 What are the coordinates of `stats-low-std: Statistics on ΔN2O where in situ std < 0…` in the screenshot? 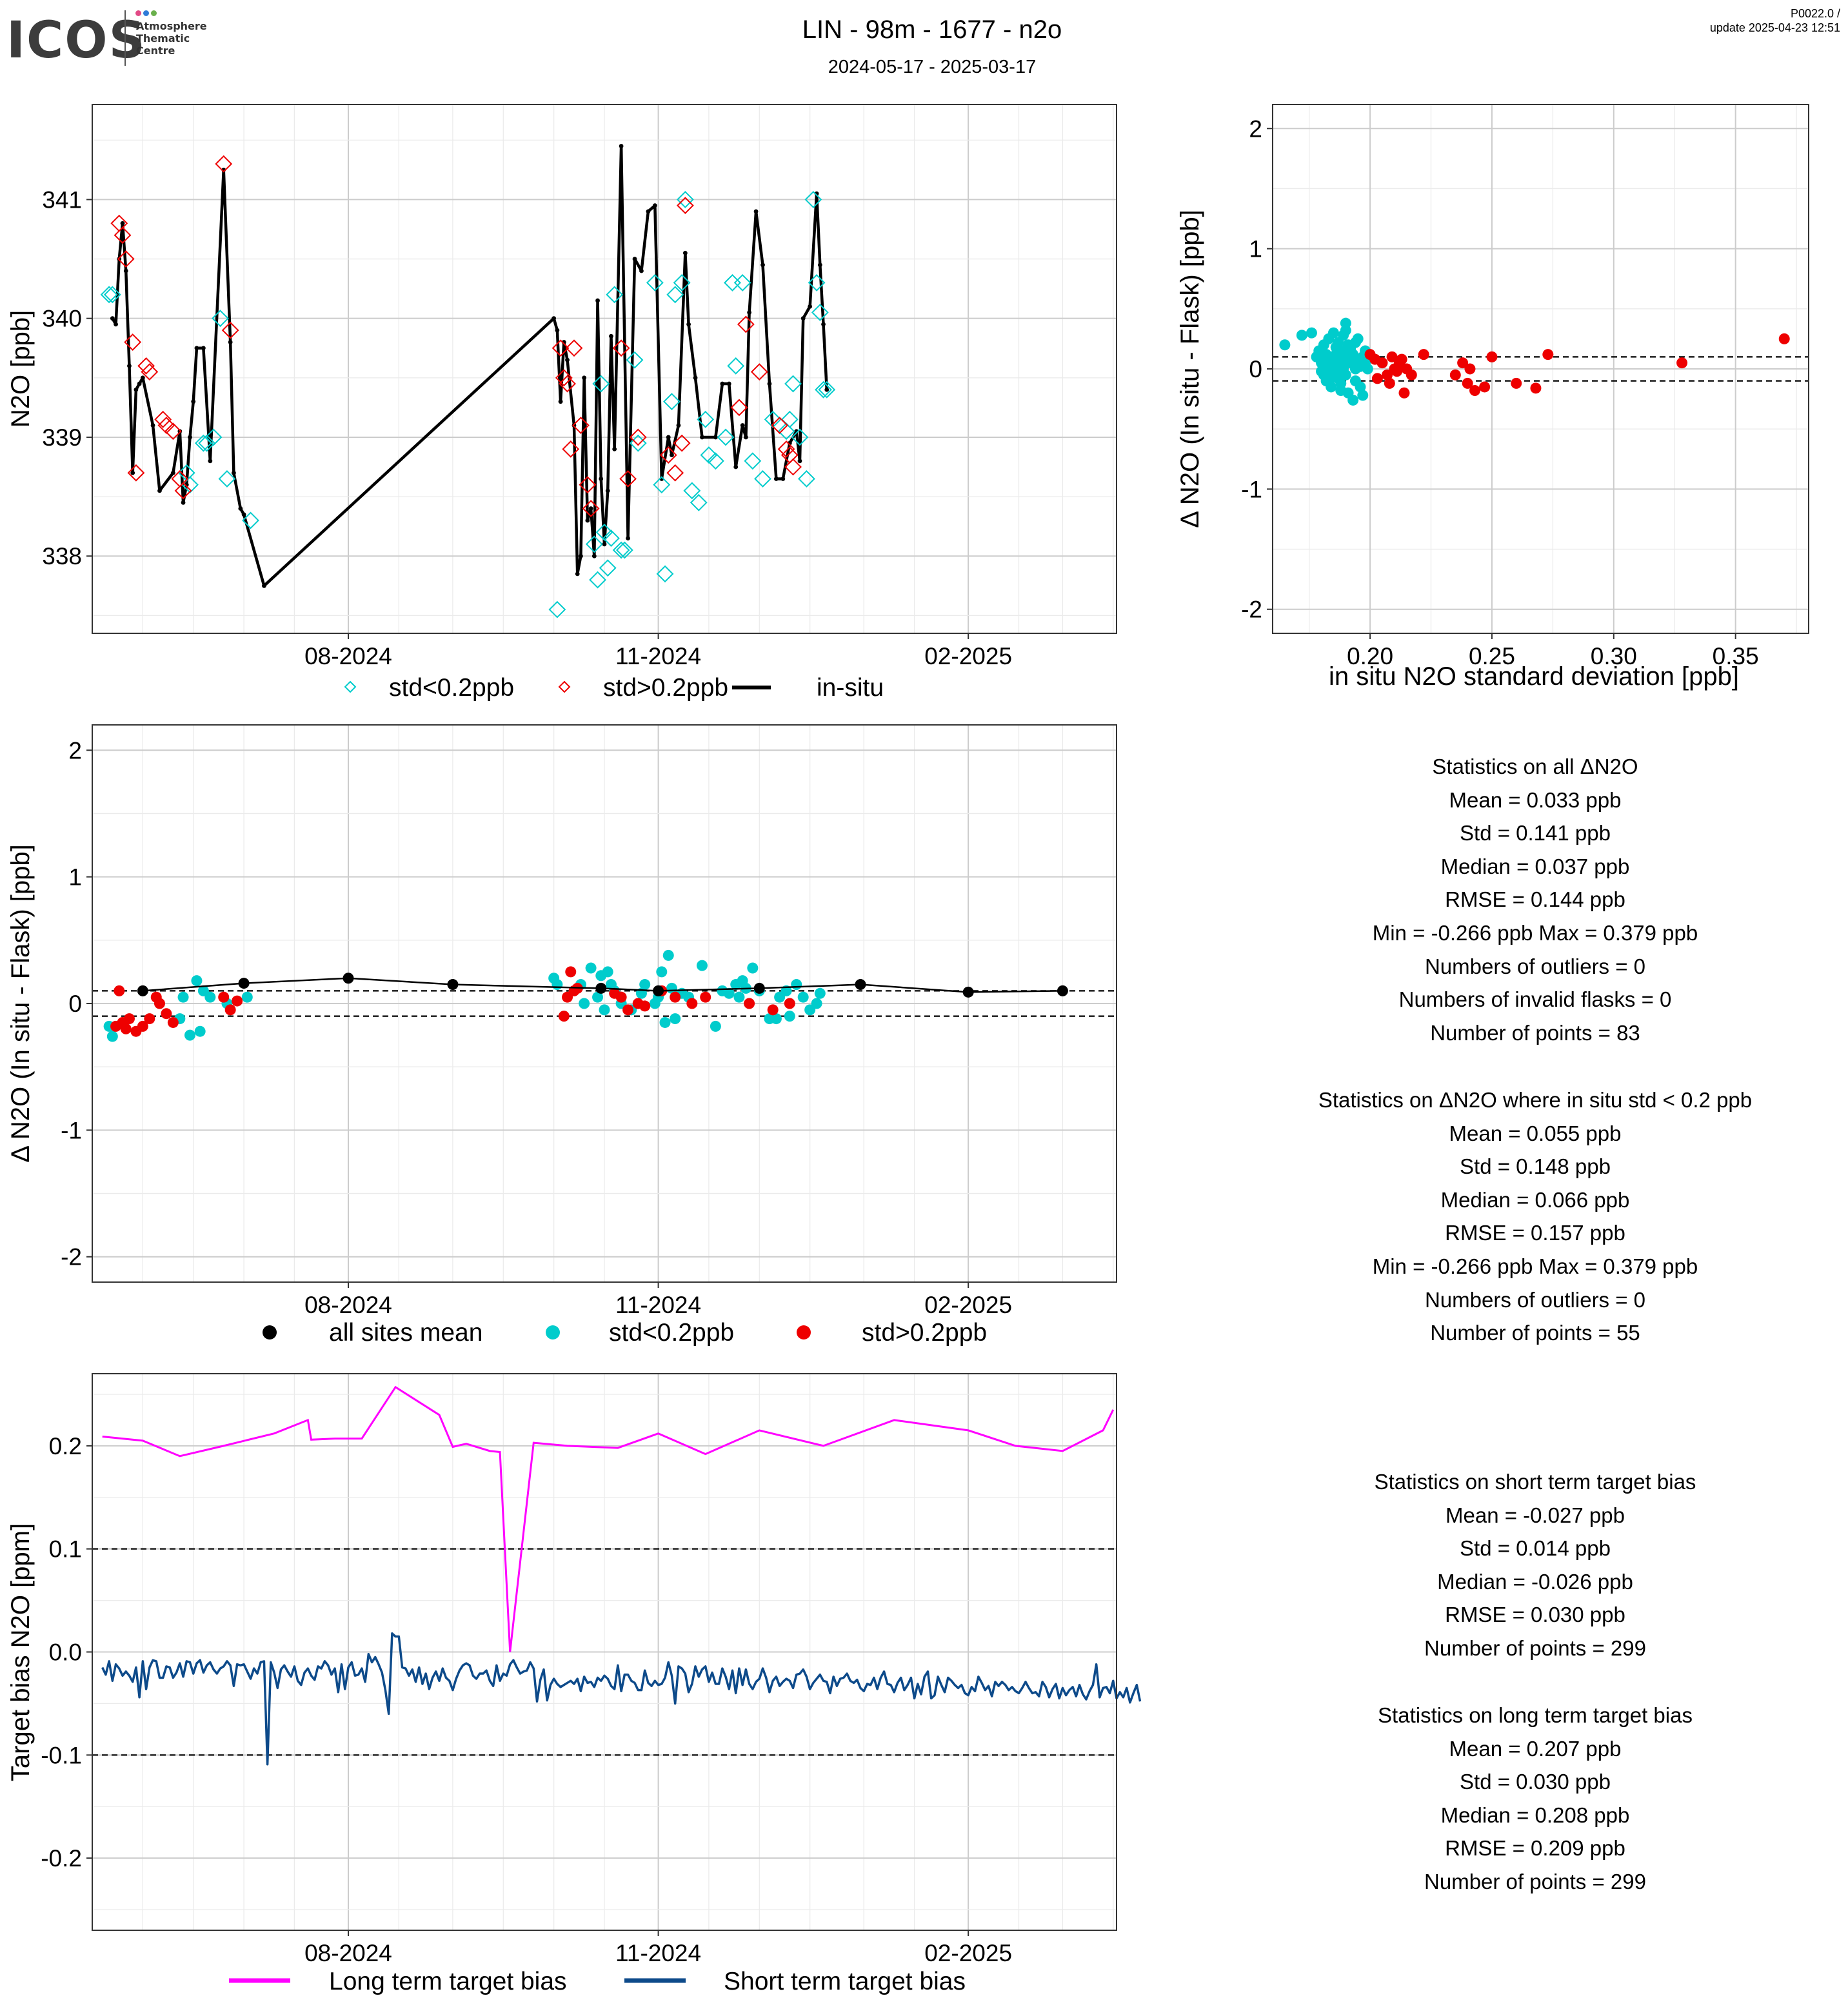 It's located at (1531, 1216).